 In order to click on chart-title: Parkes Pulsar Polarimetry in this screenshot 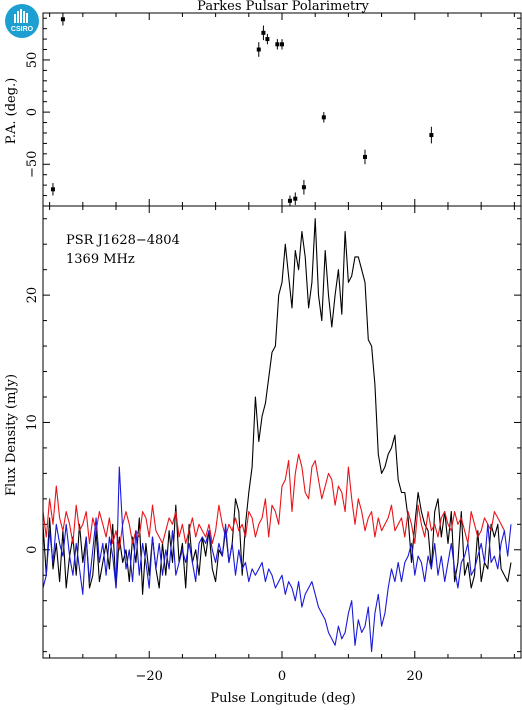, I will do `click(283, 7)`.